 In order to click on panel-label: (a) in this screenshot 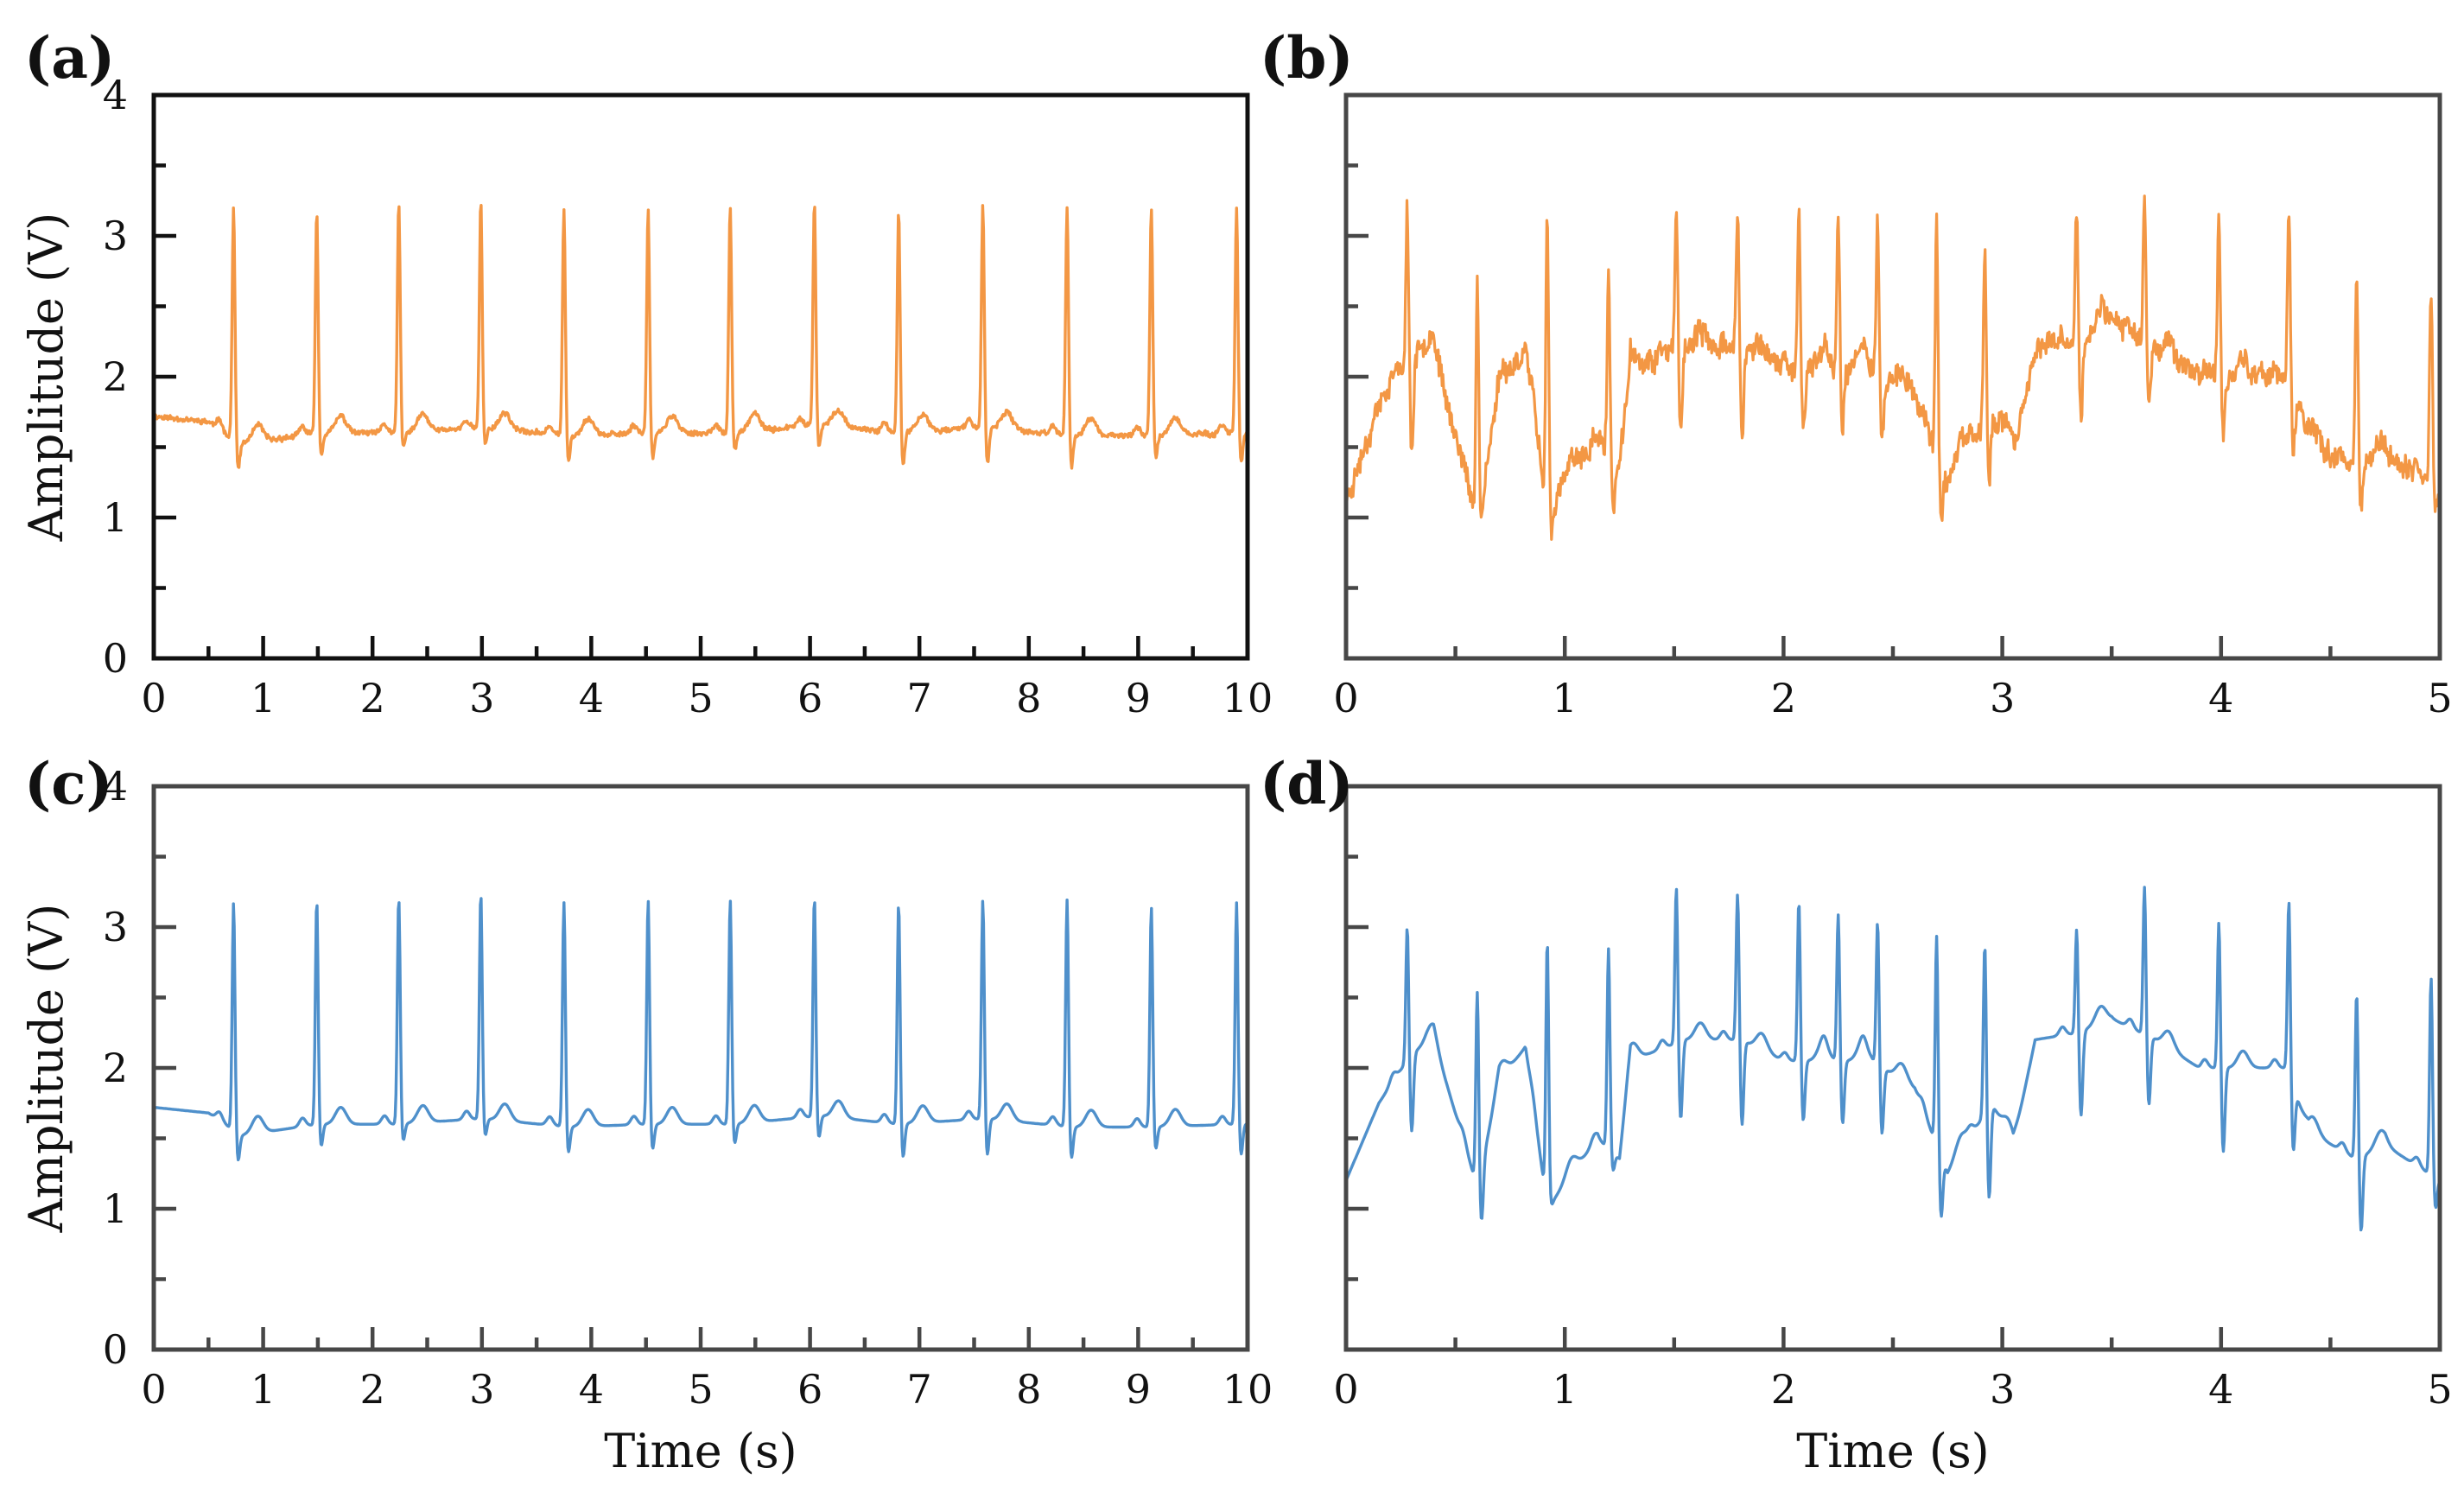, I will do `click(69, 58)`.